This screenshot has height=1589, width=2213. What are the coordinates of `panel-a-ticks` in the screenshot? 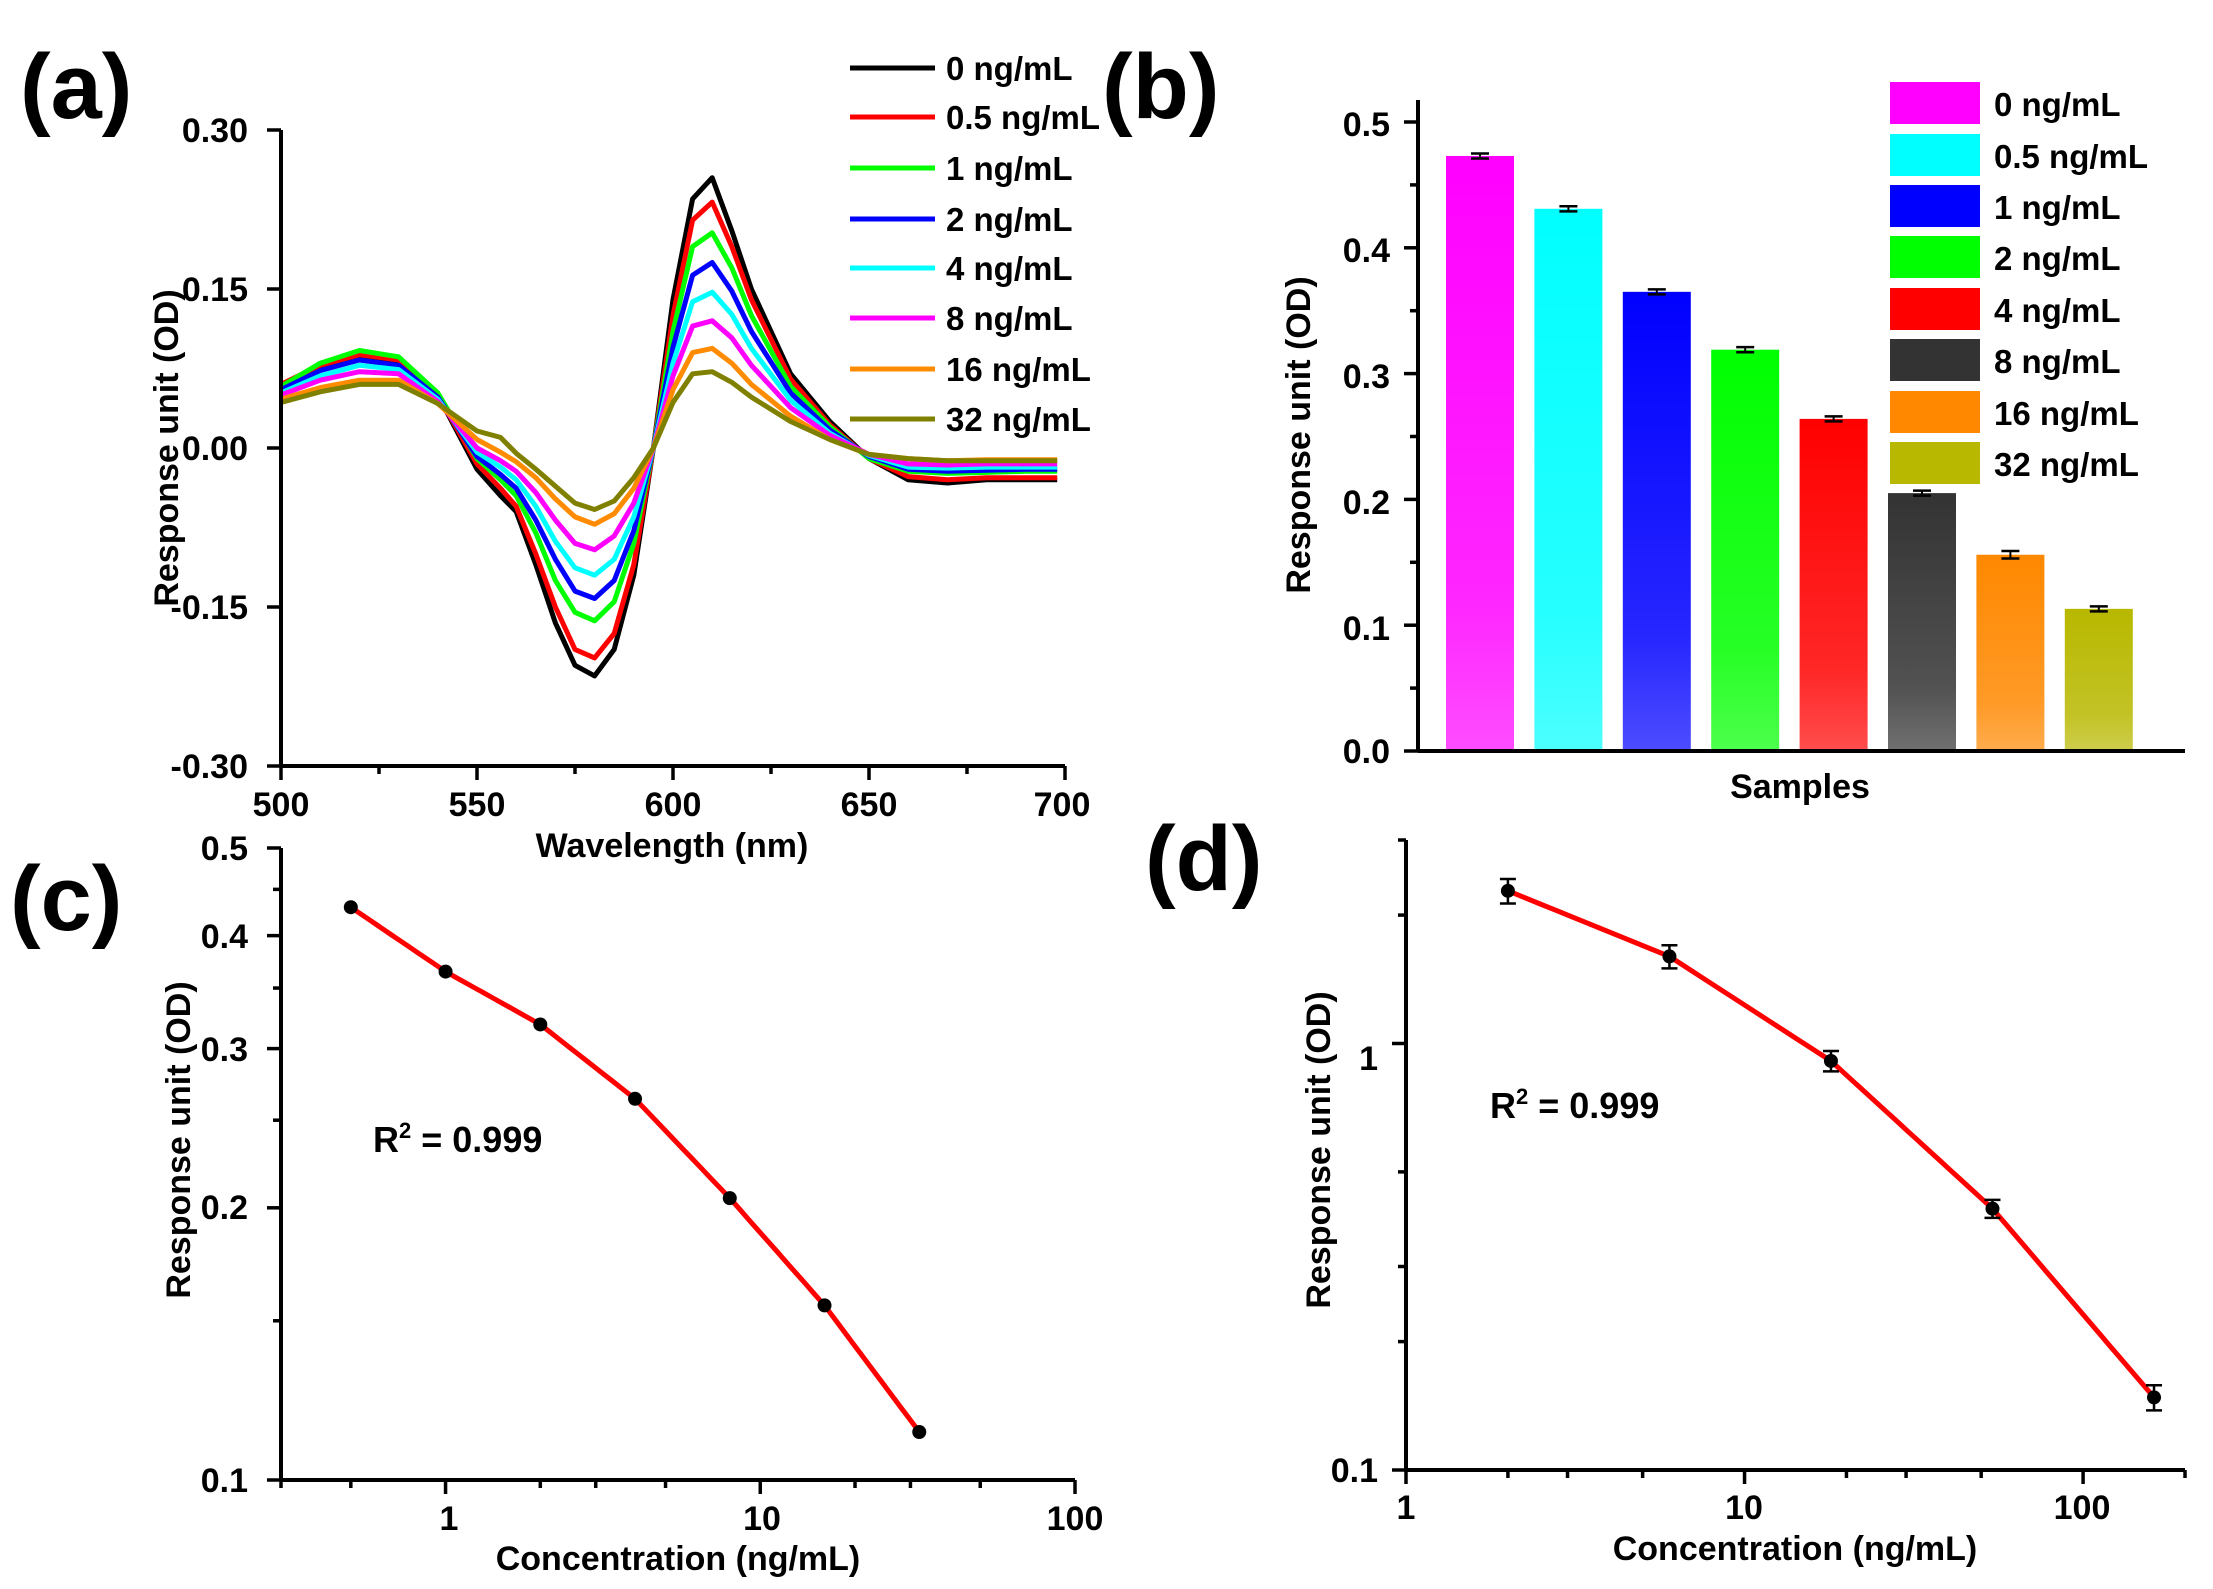 It's located at (667, 454).